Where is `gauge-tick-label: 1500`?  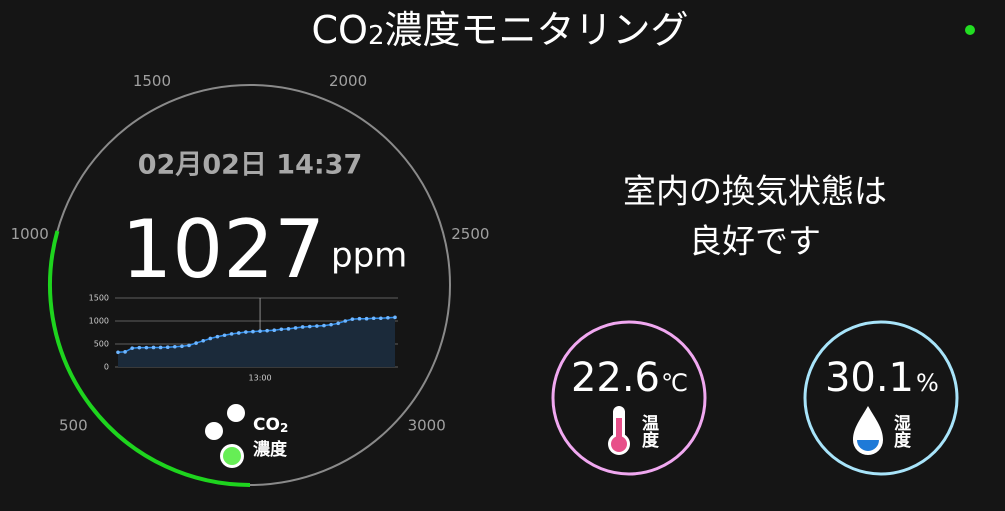
gauge-tick-label: 1500 is located at coordinates (152, 81).